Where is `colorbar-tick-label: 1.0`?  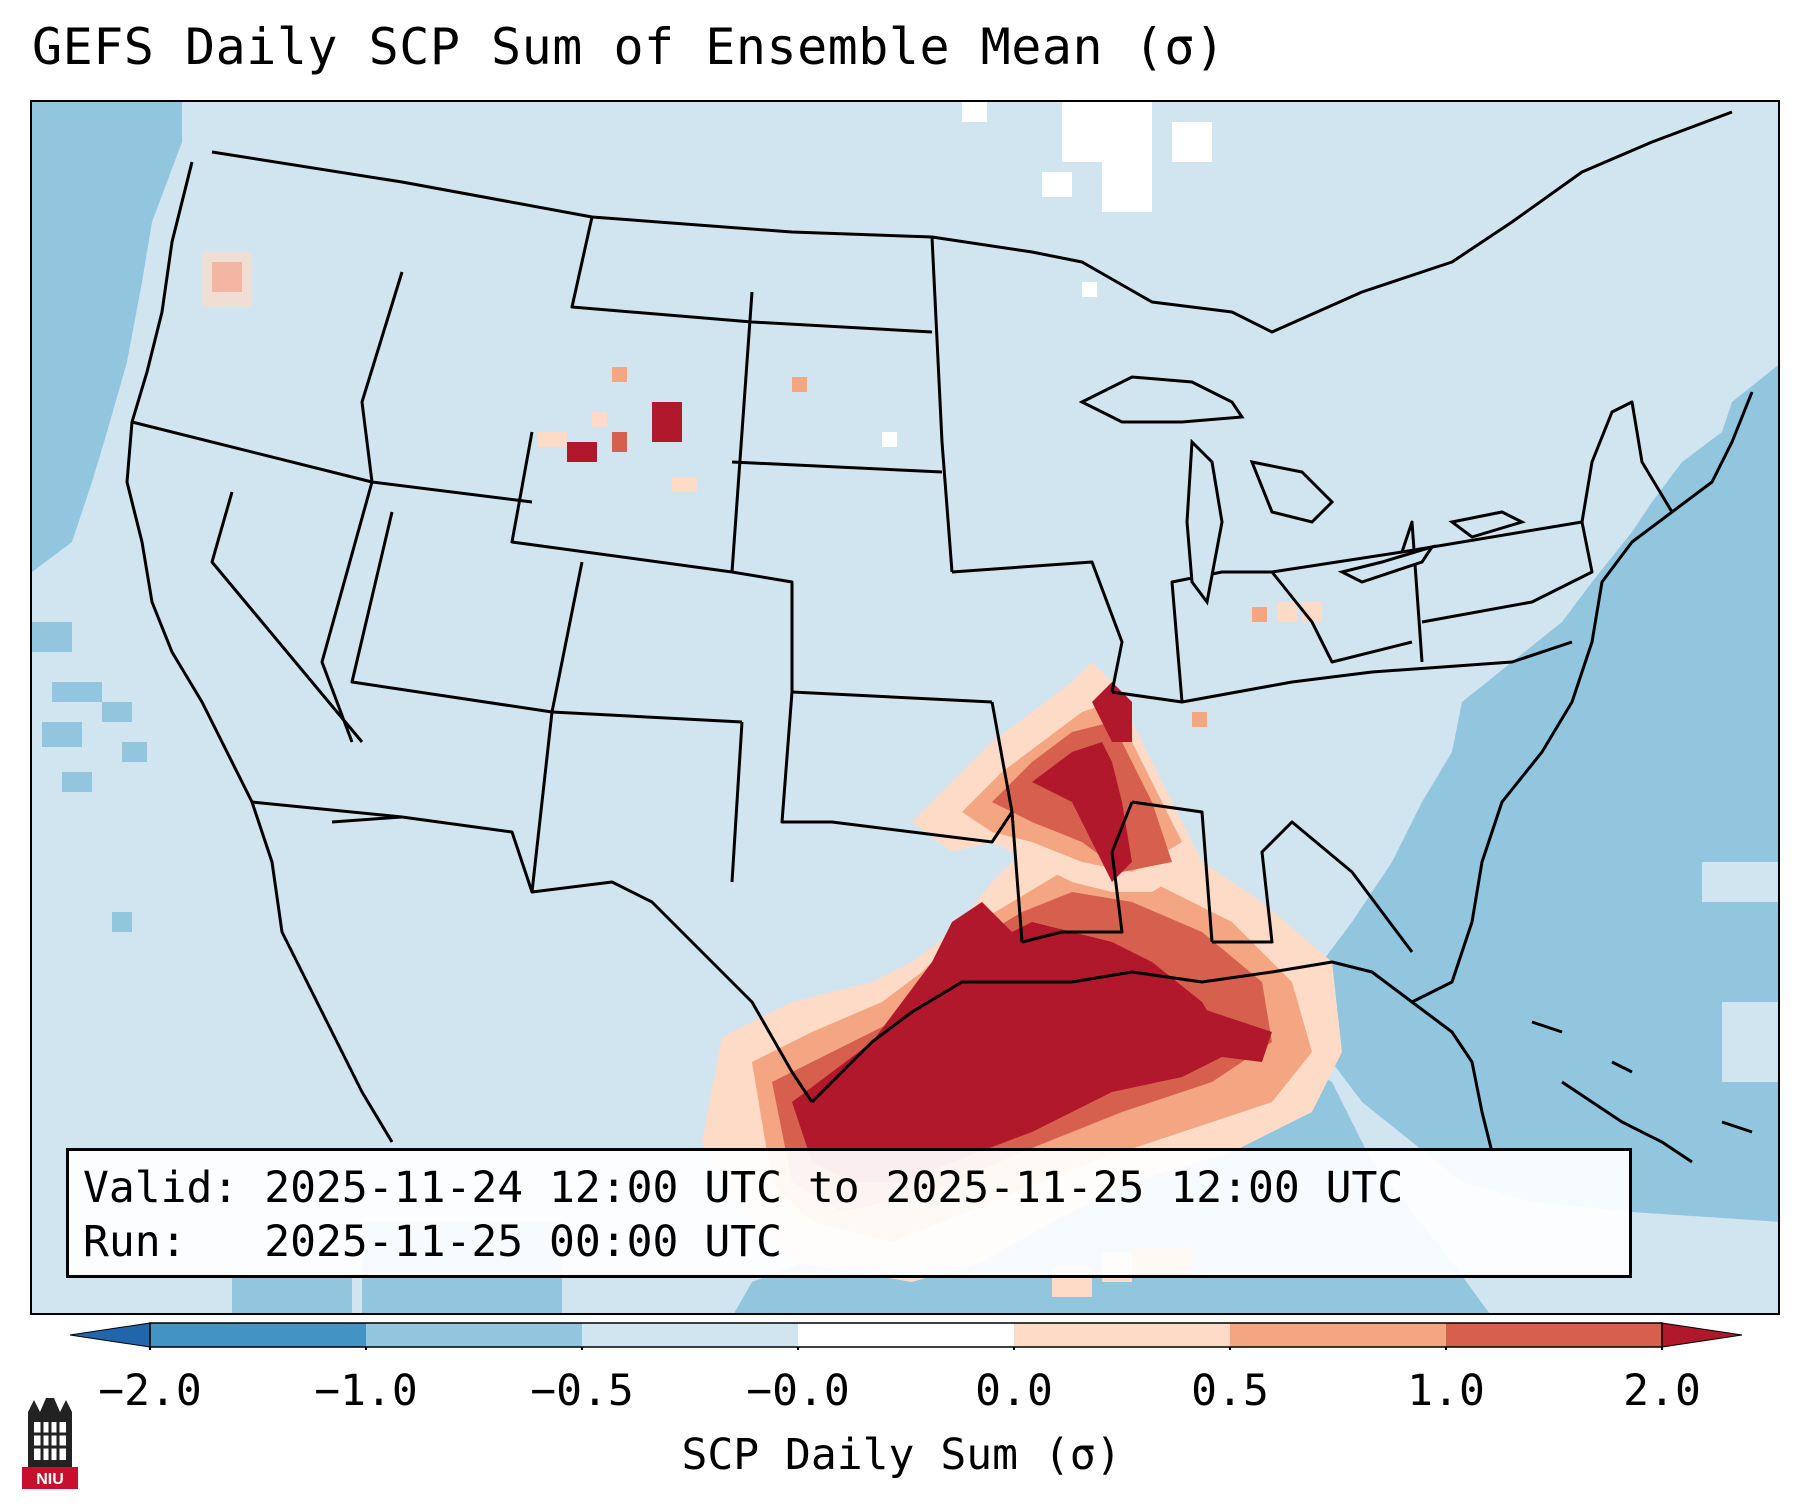
colorbar-tick-label: 1.0 is located at coordinates (1446, 1391).